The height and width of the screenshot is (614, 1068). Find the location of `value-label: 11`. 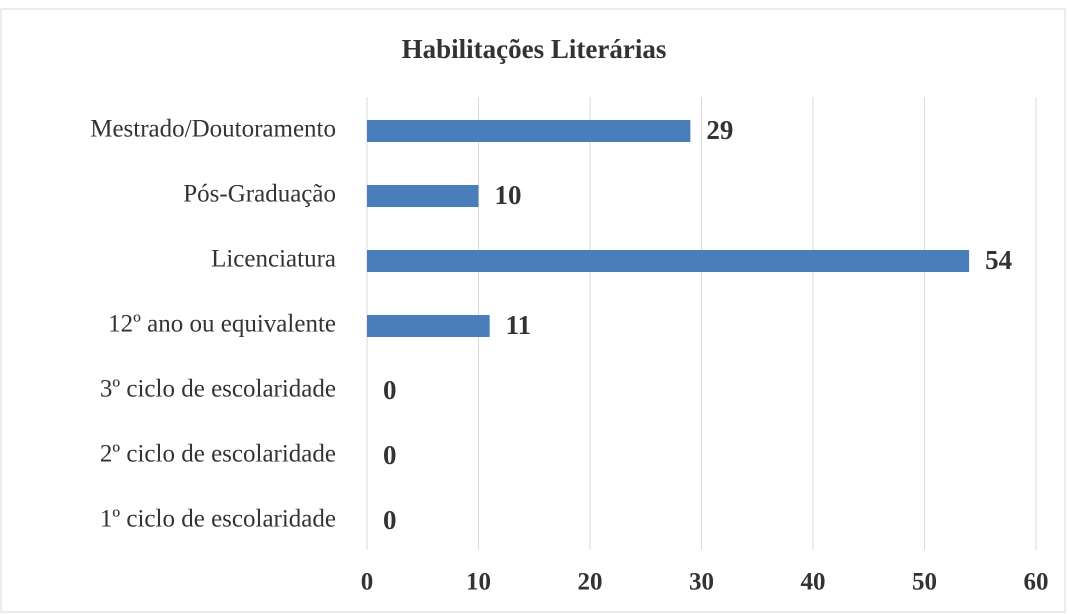

value-label: 11 is located at coordinates (519, 325).